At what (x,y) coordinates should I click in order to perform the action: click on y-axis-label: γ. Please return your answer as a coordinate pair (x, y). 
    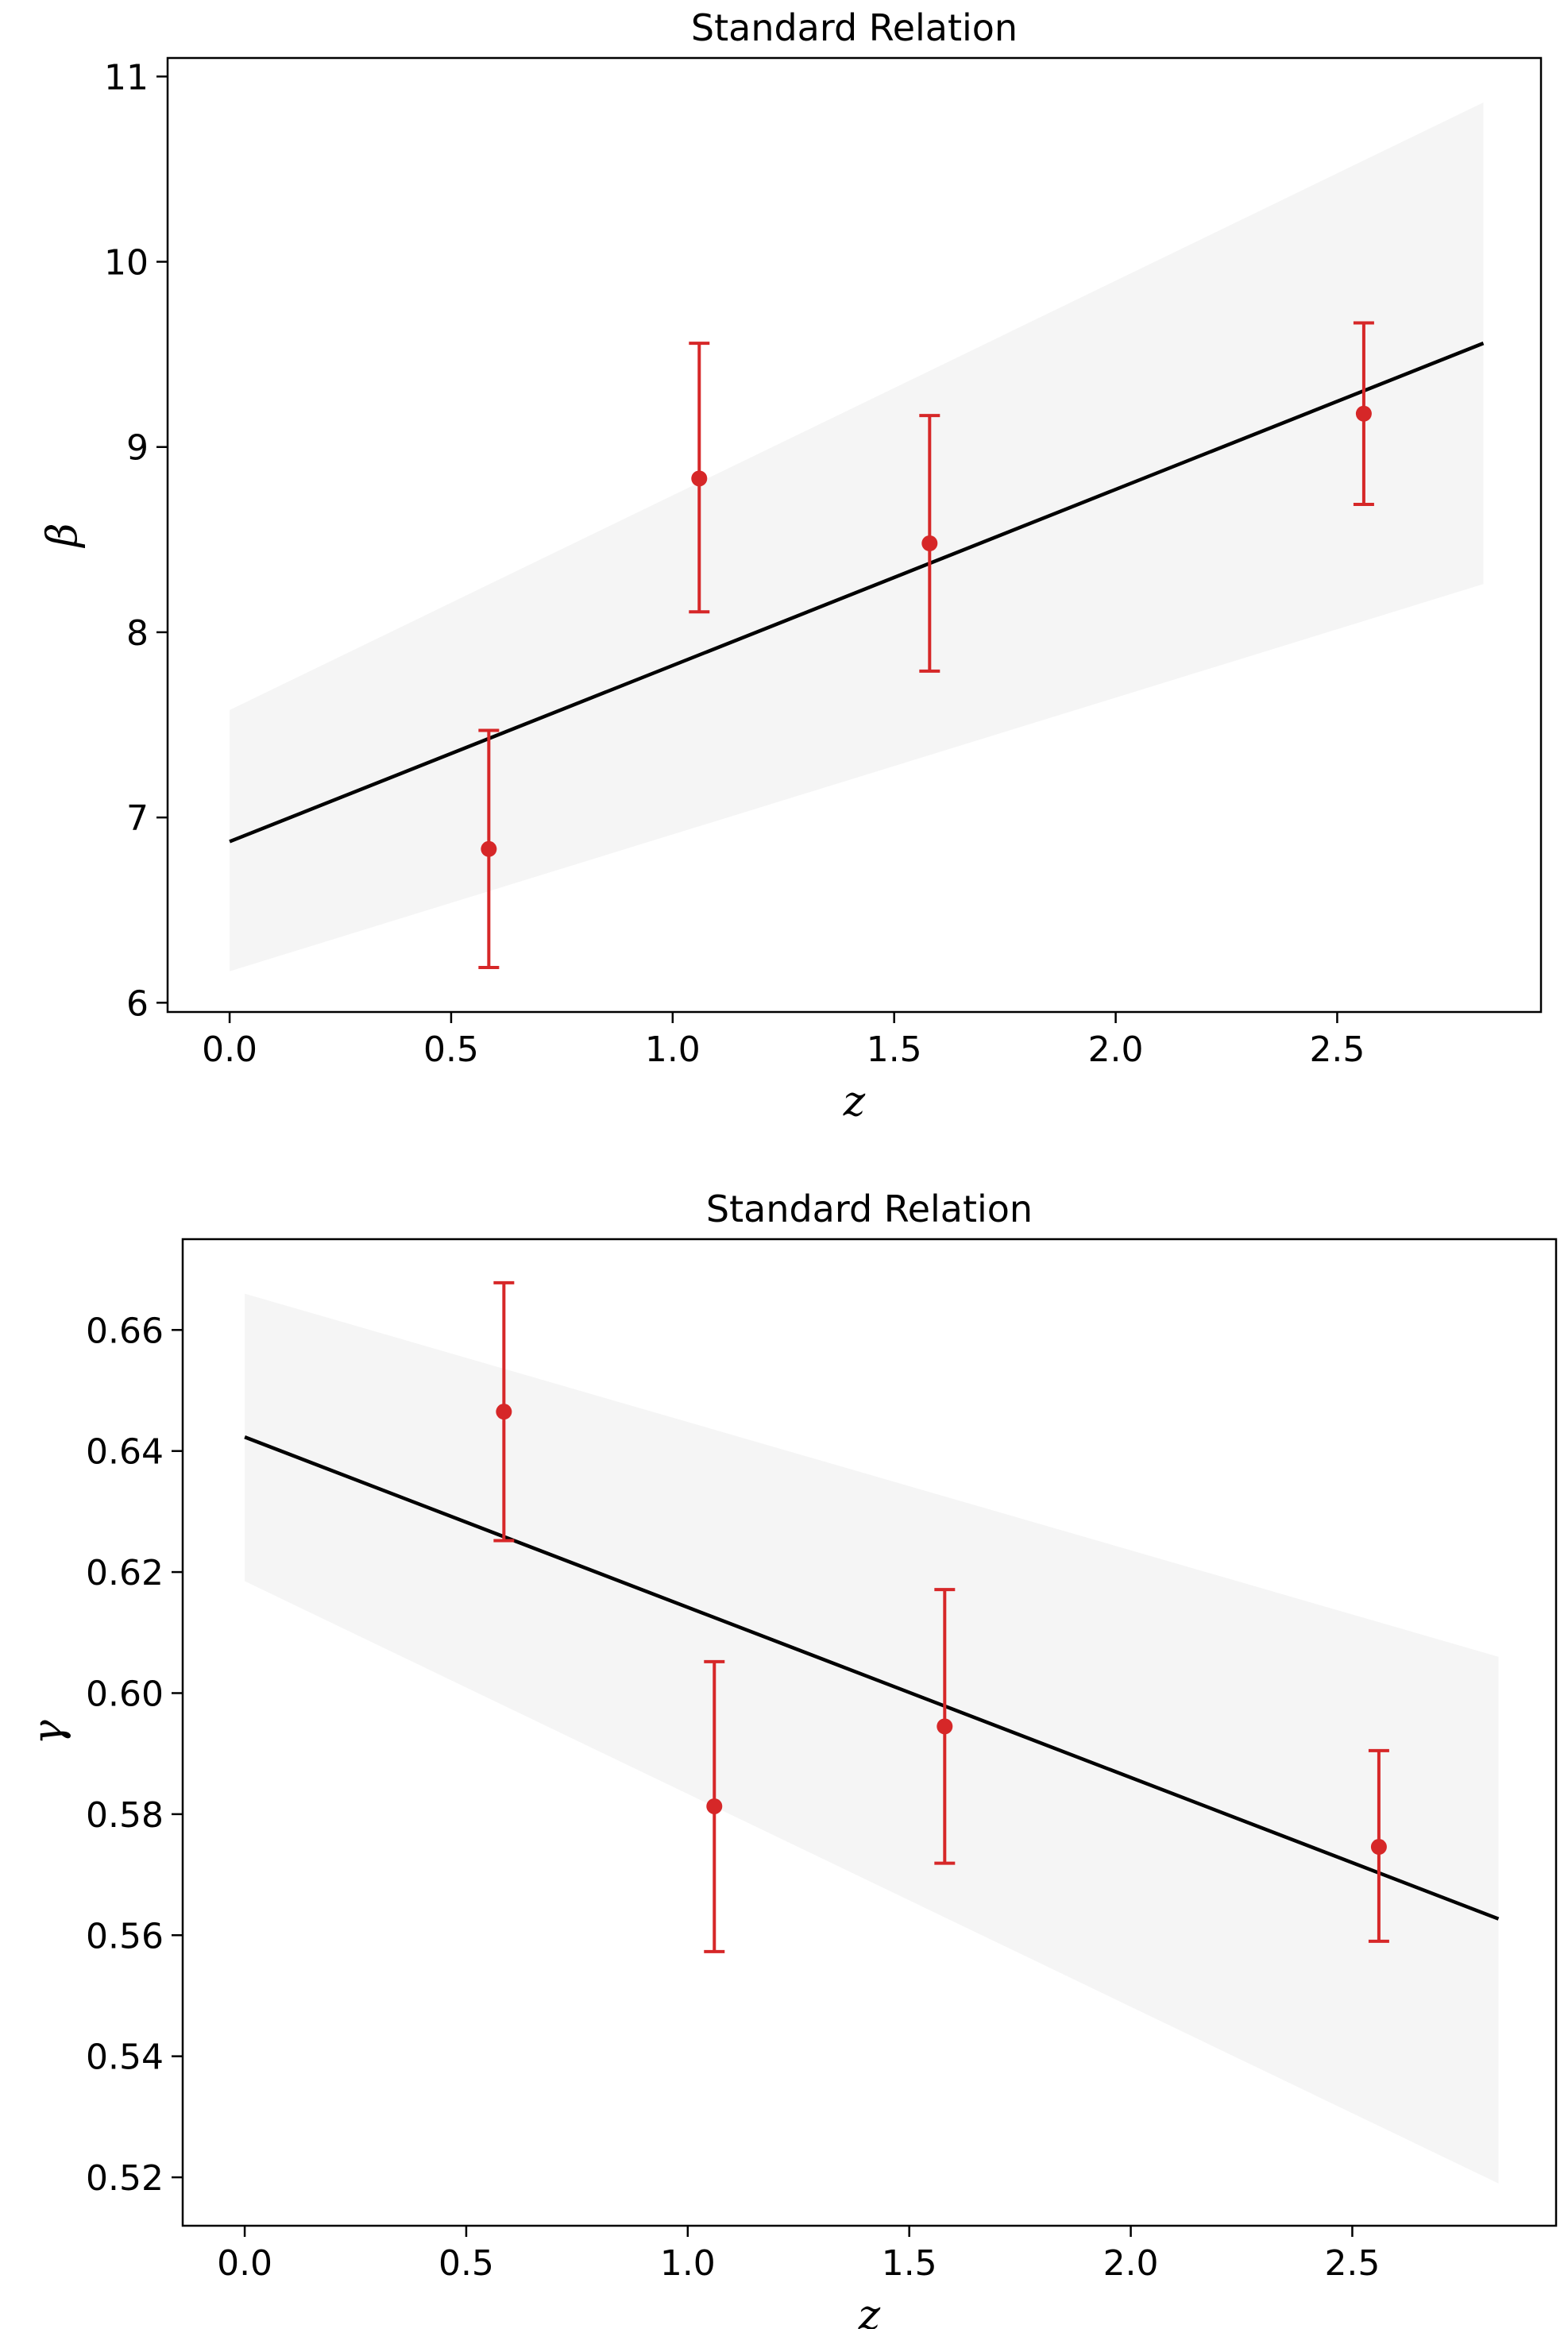
    Looking at the image, I should click on (48, 1733).